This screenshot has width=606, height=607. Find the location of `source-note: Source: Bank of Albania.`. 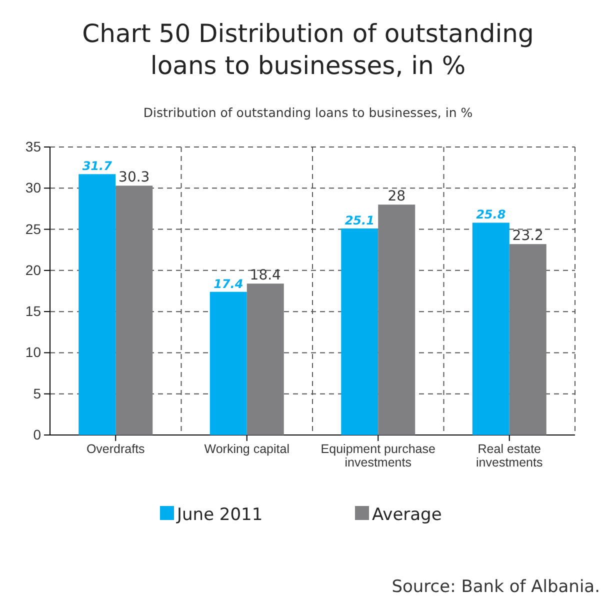

source-note: Source: Bank of Albania. is located at coordinates (496, 587).